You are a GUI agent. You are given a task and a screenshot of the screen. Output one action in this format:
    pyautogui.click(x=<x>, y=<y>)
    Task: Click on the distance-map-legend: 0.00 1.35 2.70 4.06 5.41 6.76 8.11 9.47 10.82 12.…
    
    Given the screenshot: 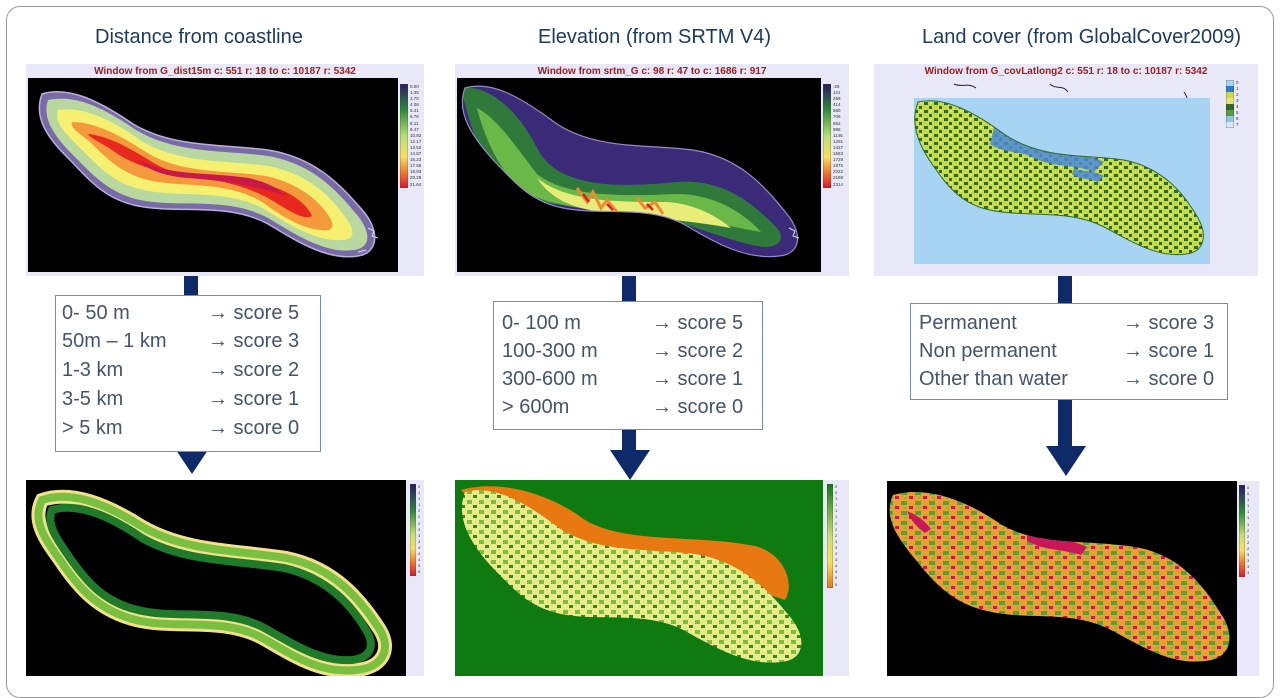 What is the action you would take?
    pyautogui.click(x=410, y=139)
    